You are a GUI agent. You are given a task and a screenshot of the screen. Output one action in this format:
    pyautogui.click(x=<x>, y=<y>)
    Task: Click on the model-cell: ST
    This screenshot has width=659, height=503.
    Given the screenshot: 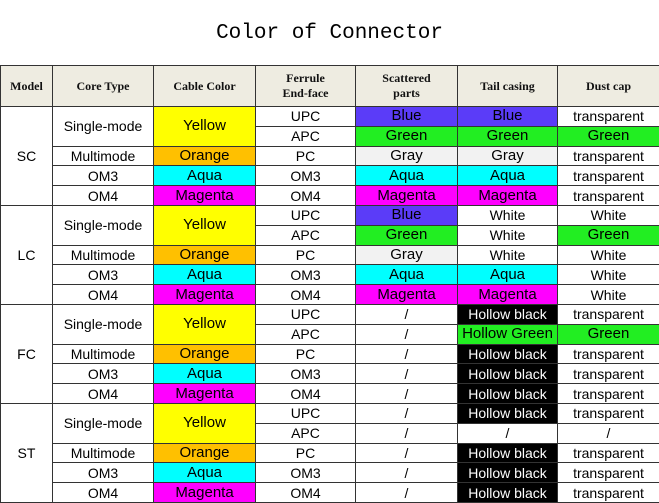 What is the action you would take?
    pyautogui.click(x=27, y=452)
    